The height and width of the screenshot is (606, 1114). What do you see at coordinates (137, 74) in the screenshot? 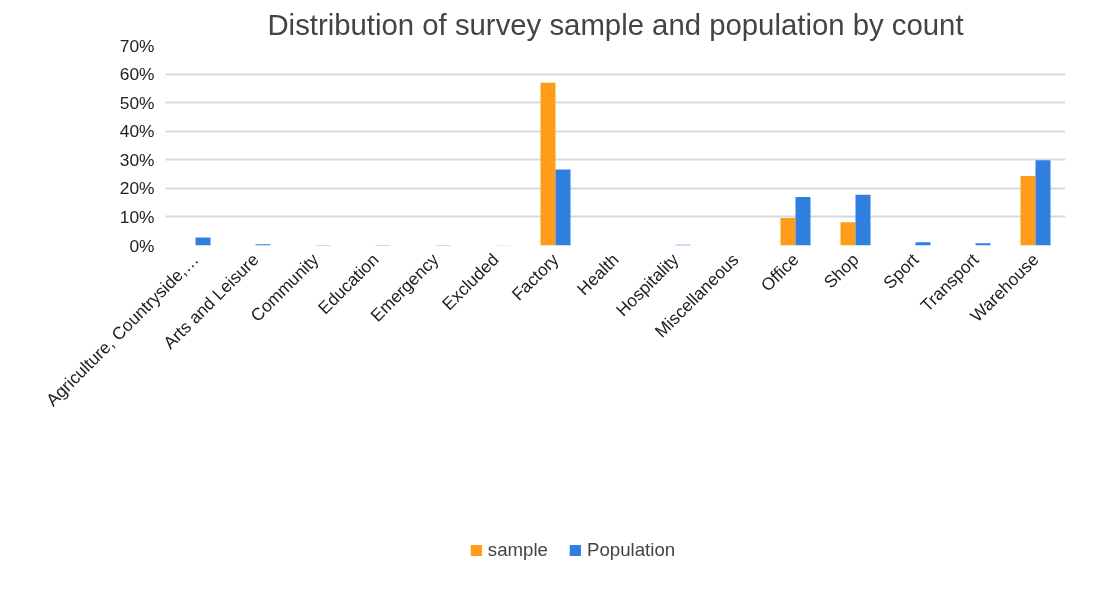
I see `y-tick-label: 60%` at bounding box center [137, 74].